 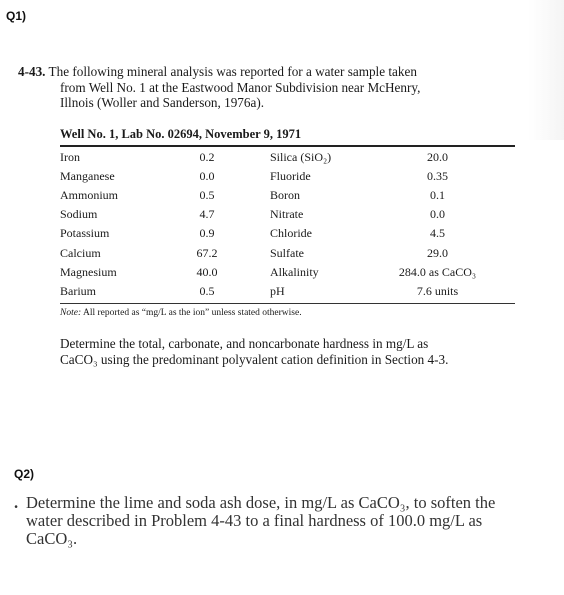 I want to click on parameter-name: Boron, so click(x=285, y=195).